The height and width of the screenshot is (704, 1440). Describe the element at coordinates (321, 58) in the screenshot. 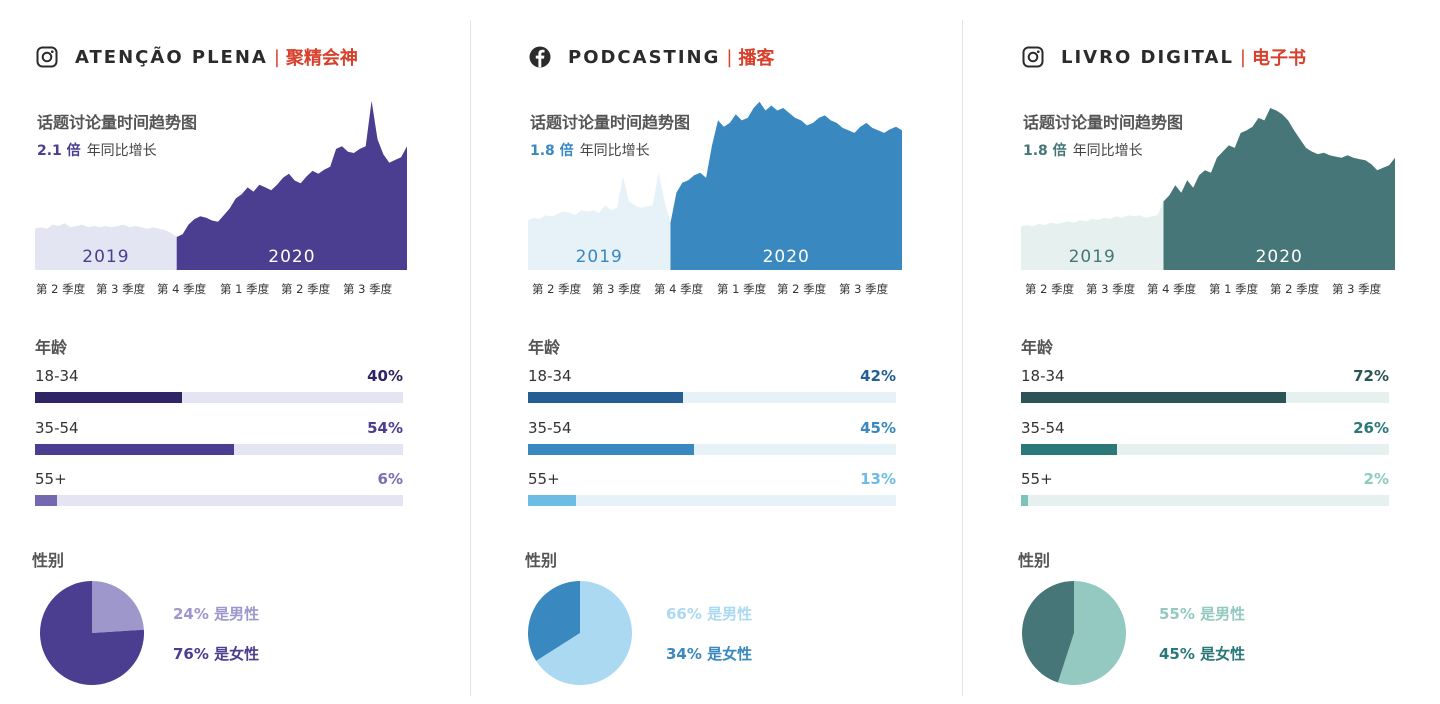

I see `panel-title-zh: 聚精会神` at that location.